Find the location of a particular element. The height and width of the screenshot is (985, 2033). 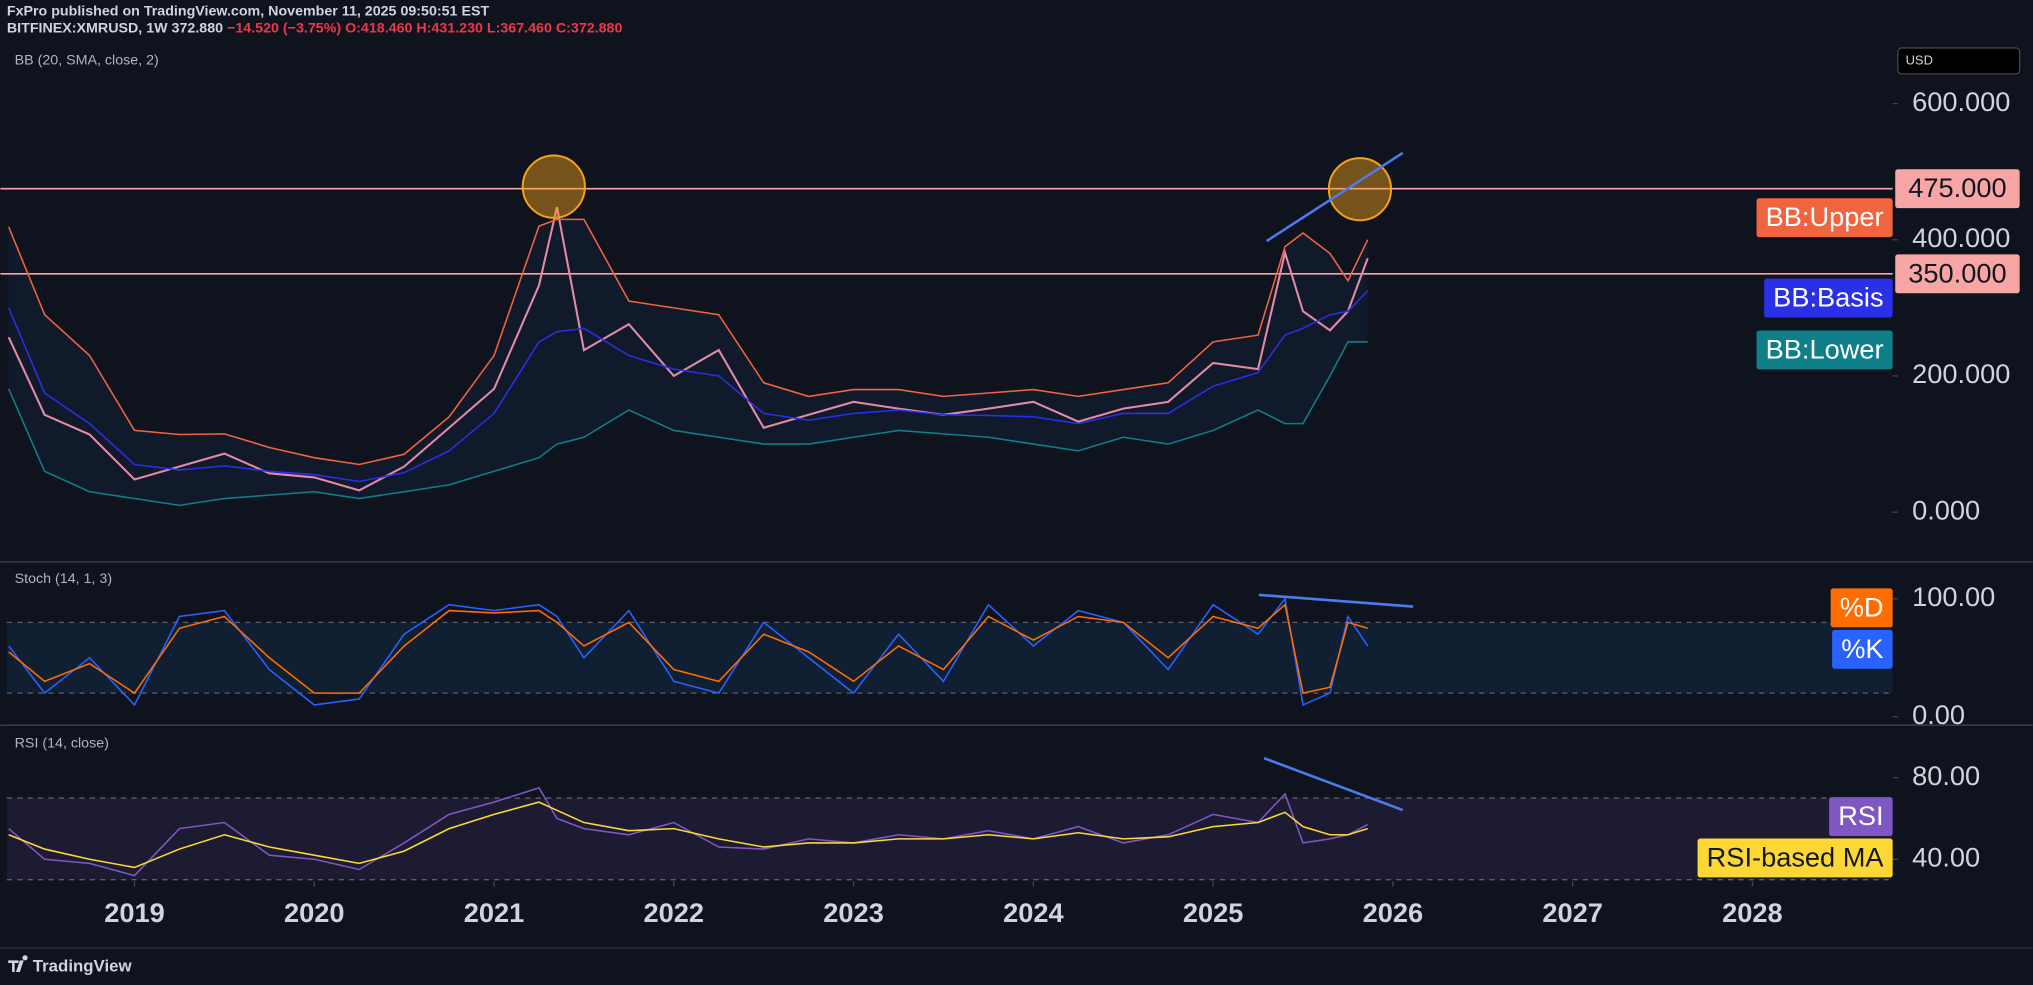

x-tick-label: 2019 is located at coordinates (134, 912).